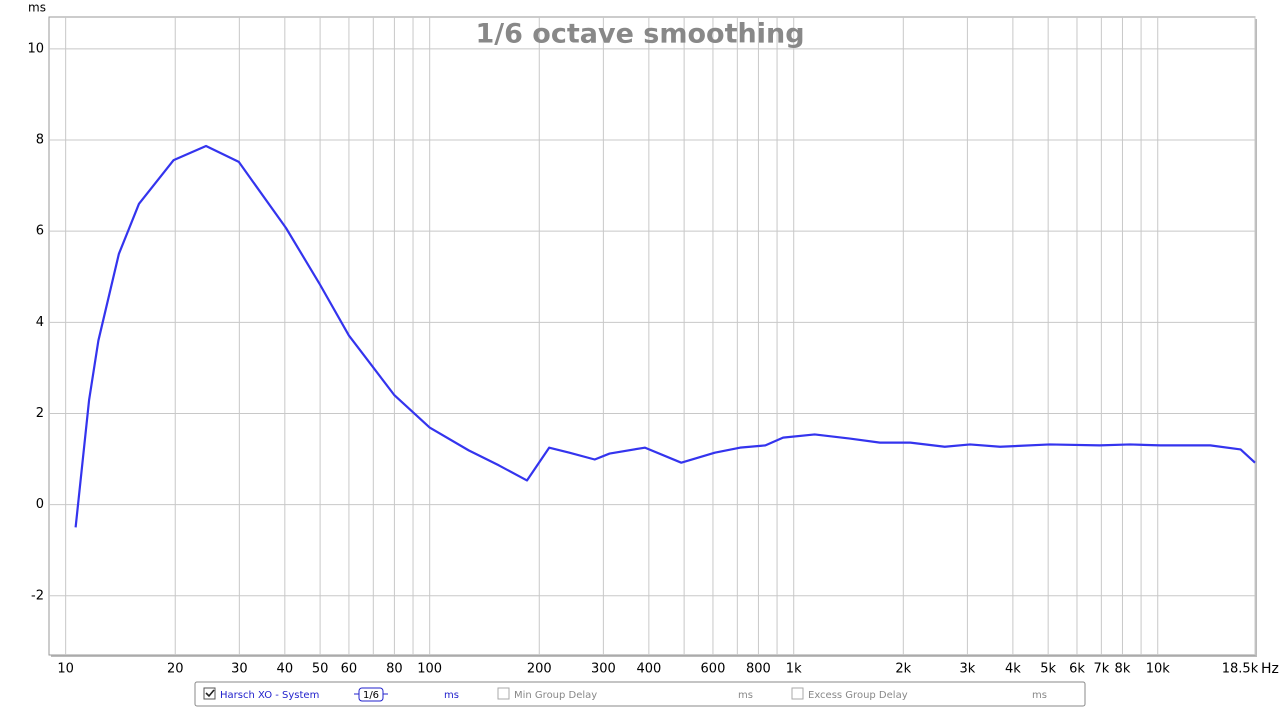  What do you see at coordinates (603, 669) in the screenshot?
I see `x-tick-label: 300` at bounding box center [603, 669].